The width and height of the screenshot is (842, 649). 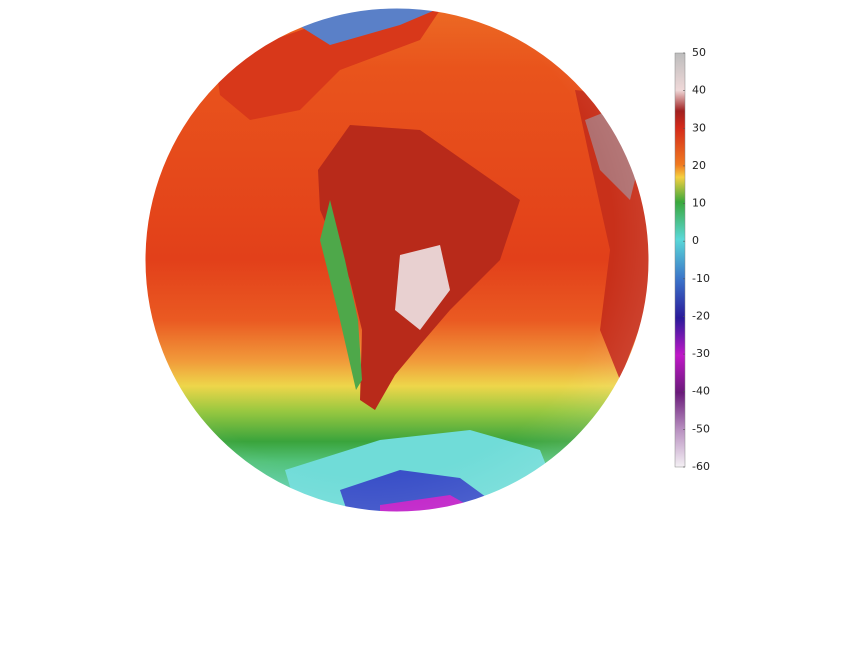 What do you see at coordinates (701, 466) in the screenshot?
I see `colorbar-tick-label: -60` at bounding box center [701, 466].